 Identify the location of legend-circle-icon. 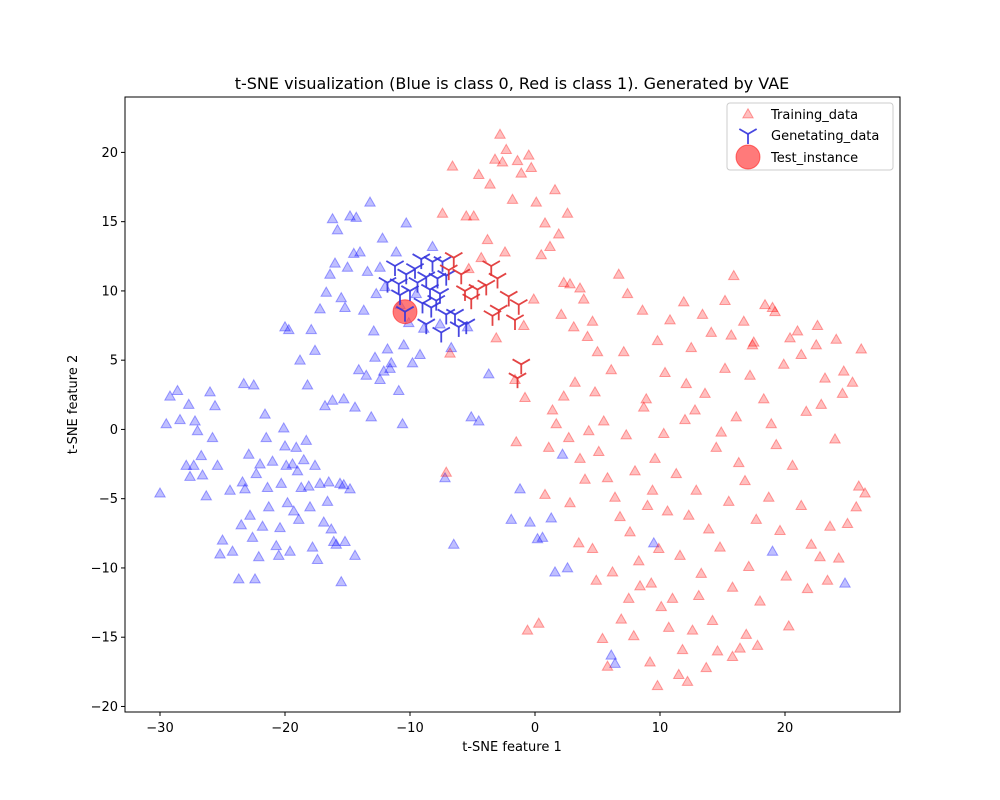
(748, 157).